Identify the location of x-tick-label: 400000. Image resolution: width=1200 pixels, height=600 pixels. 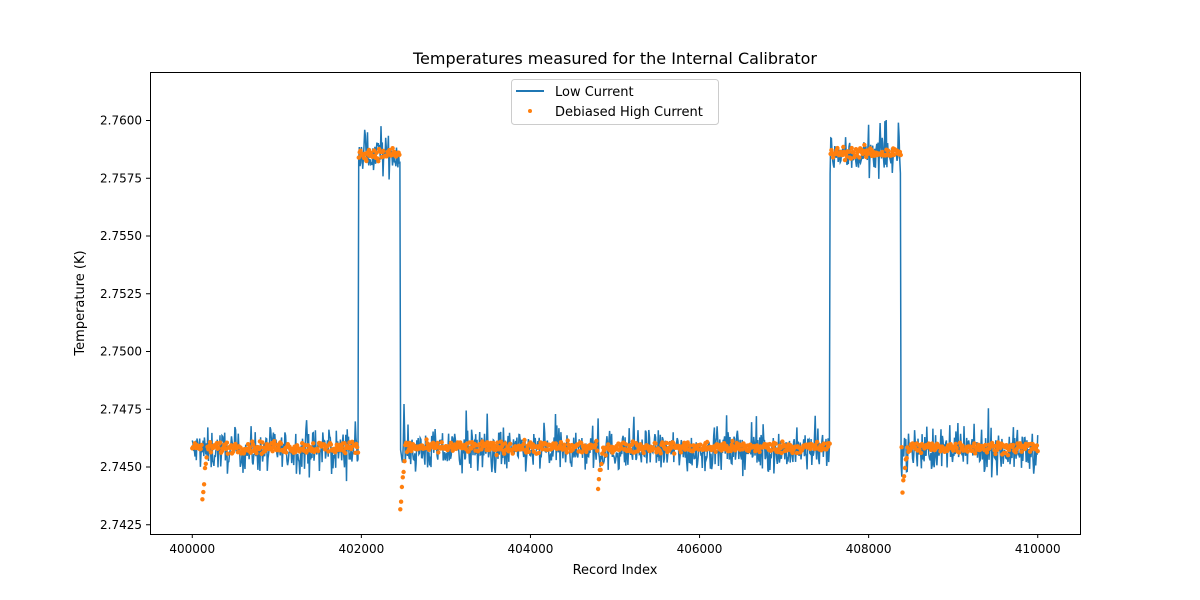
(192, 549).